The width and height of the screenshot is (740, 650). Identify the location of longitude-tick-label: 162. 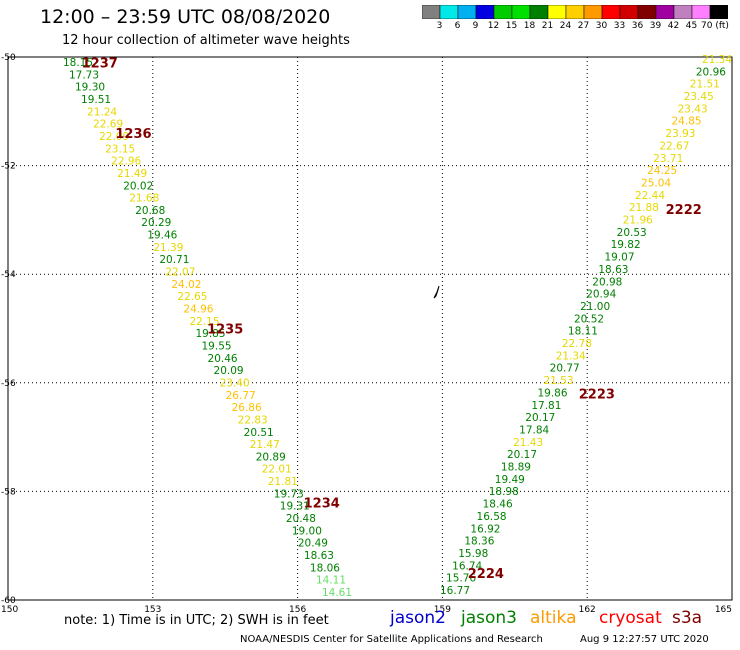
(587, 610).